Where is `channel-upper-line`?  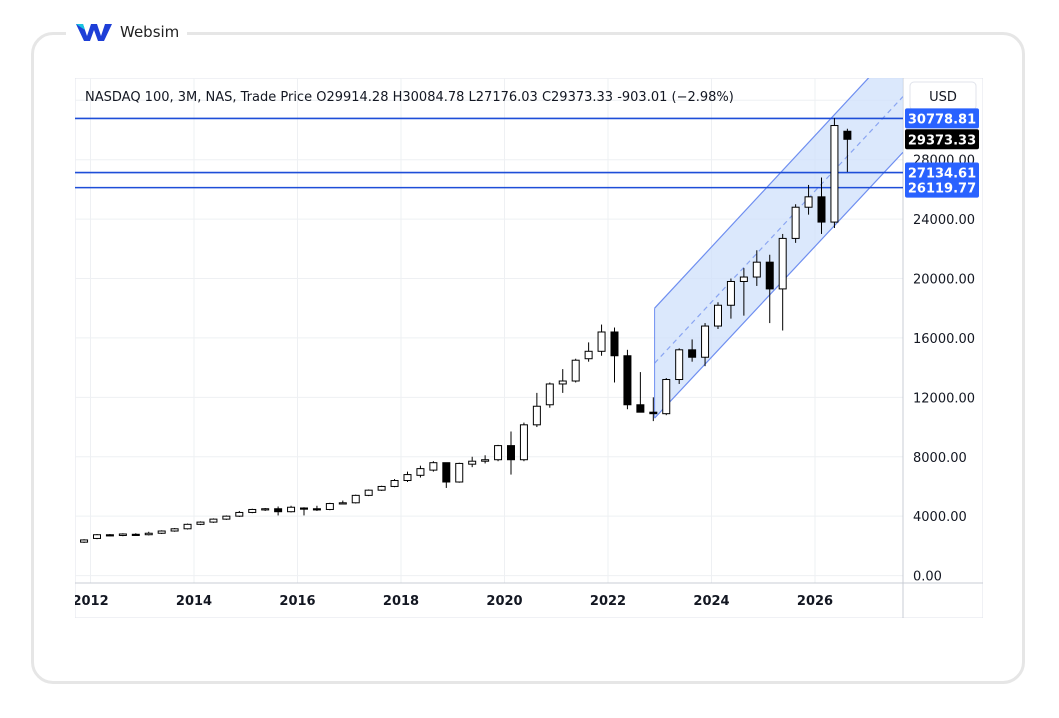
channel-upper-line is located at coordinates (762, 193).